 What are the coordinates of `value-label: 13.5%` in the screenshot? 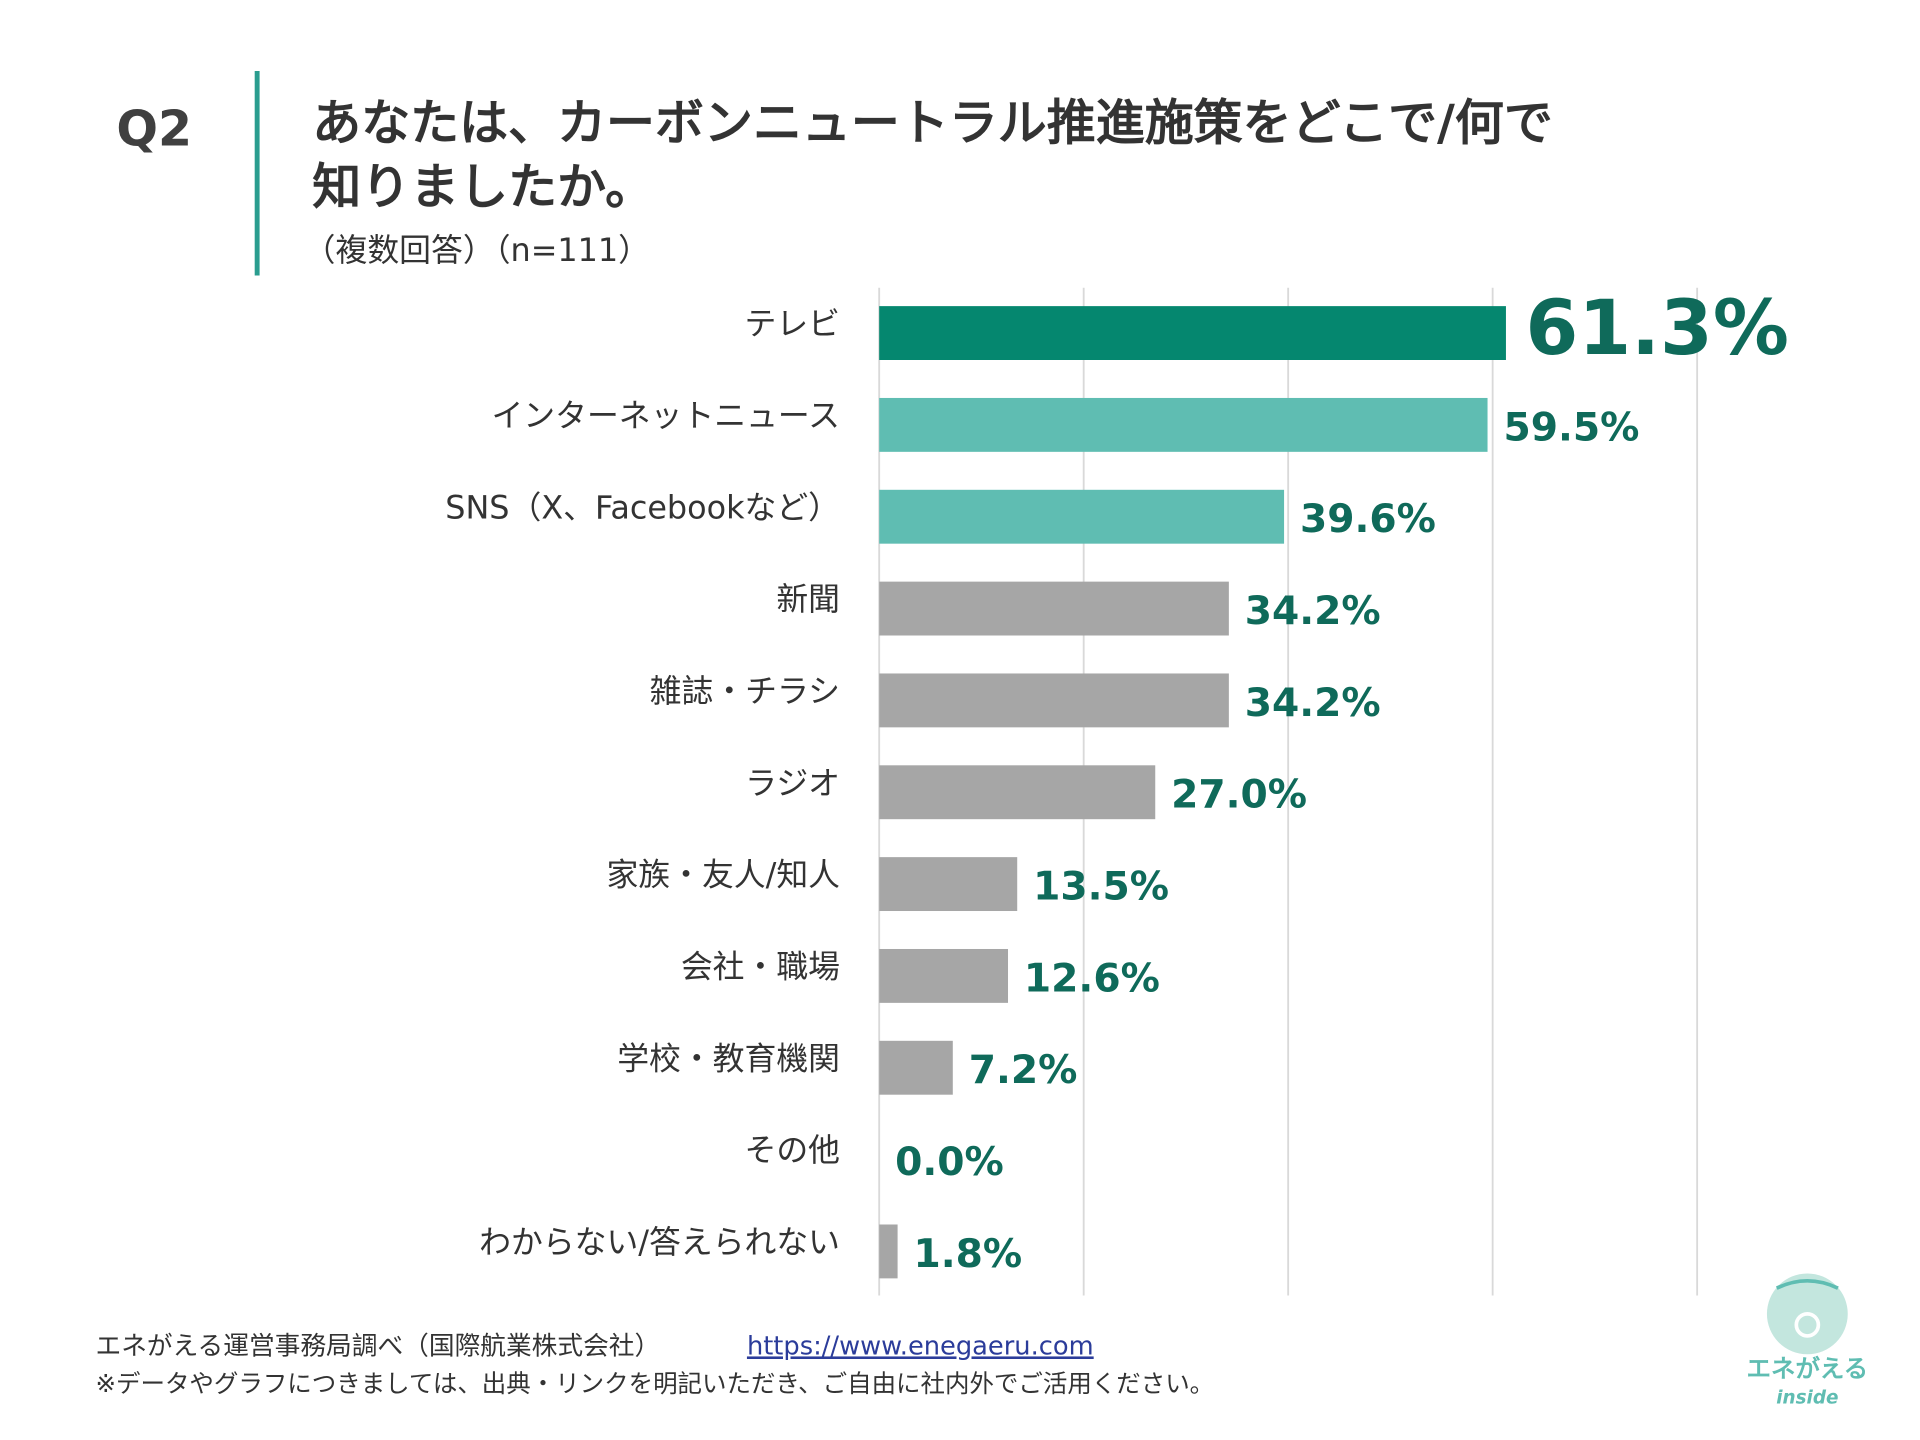 It's located at (1101, 886).